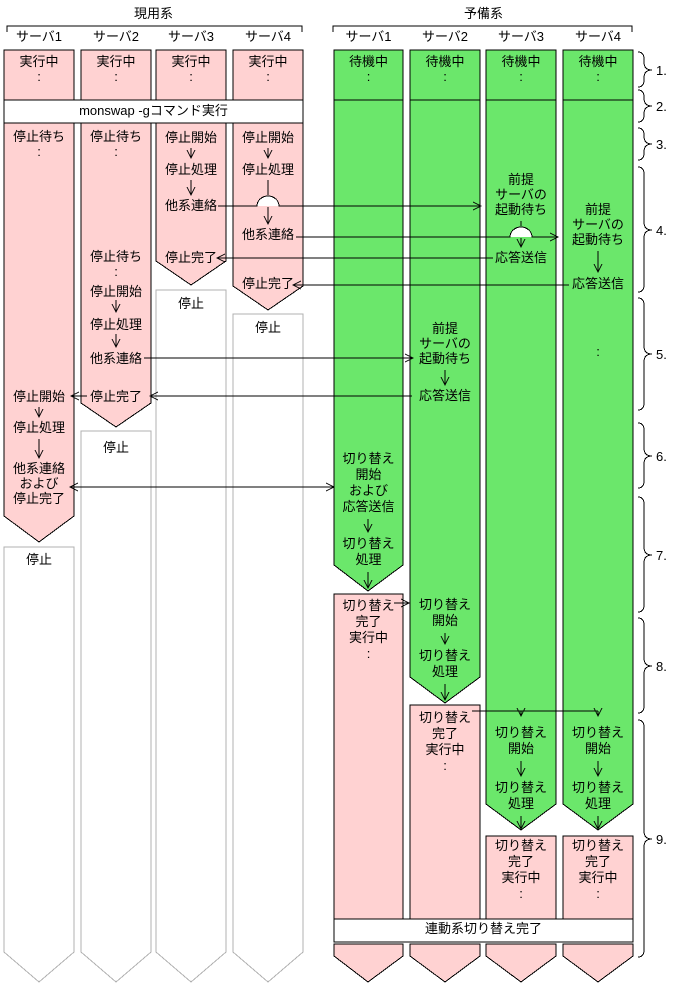 The width and height of the screenshot is (679, 988). Describe the element at coordinates (368, 69) in the screenshot. I see `standby1-waiting: 待機中 :` at that location.